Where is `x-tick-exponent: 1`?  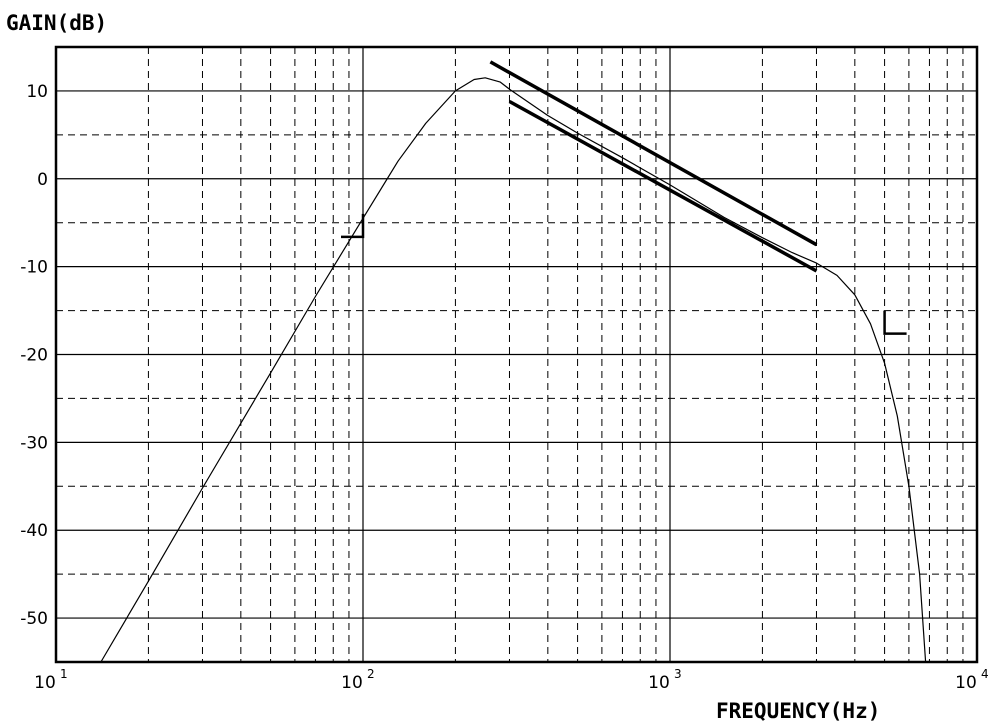
x-tick-exponent: 1 is located at coordinates (64, 674).